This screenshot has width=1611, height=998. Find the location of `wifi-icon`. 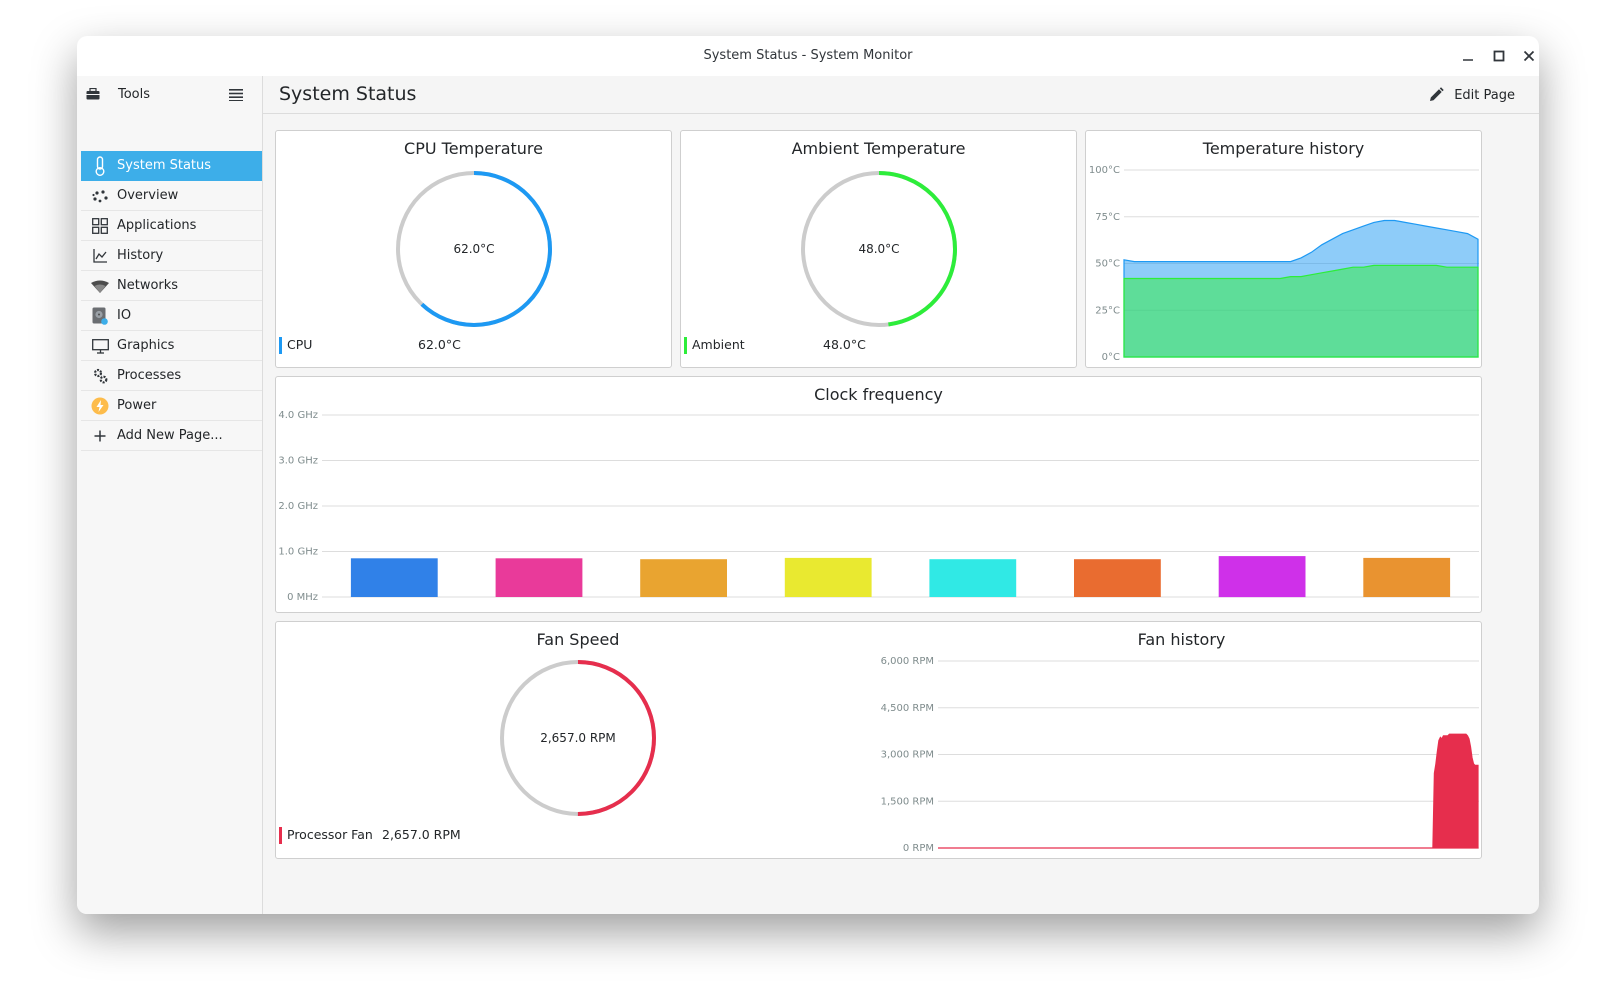

wifi-icon is located at coordinates (100, 286).